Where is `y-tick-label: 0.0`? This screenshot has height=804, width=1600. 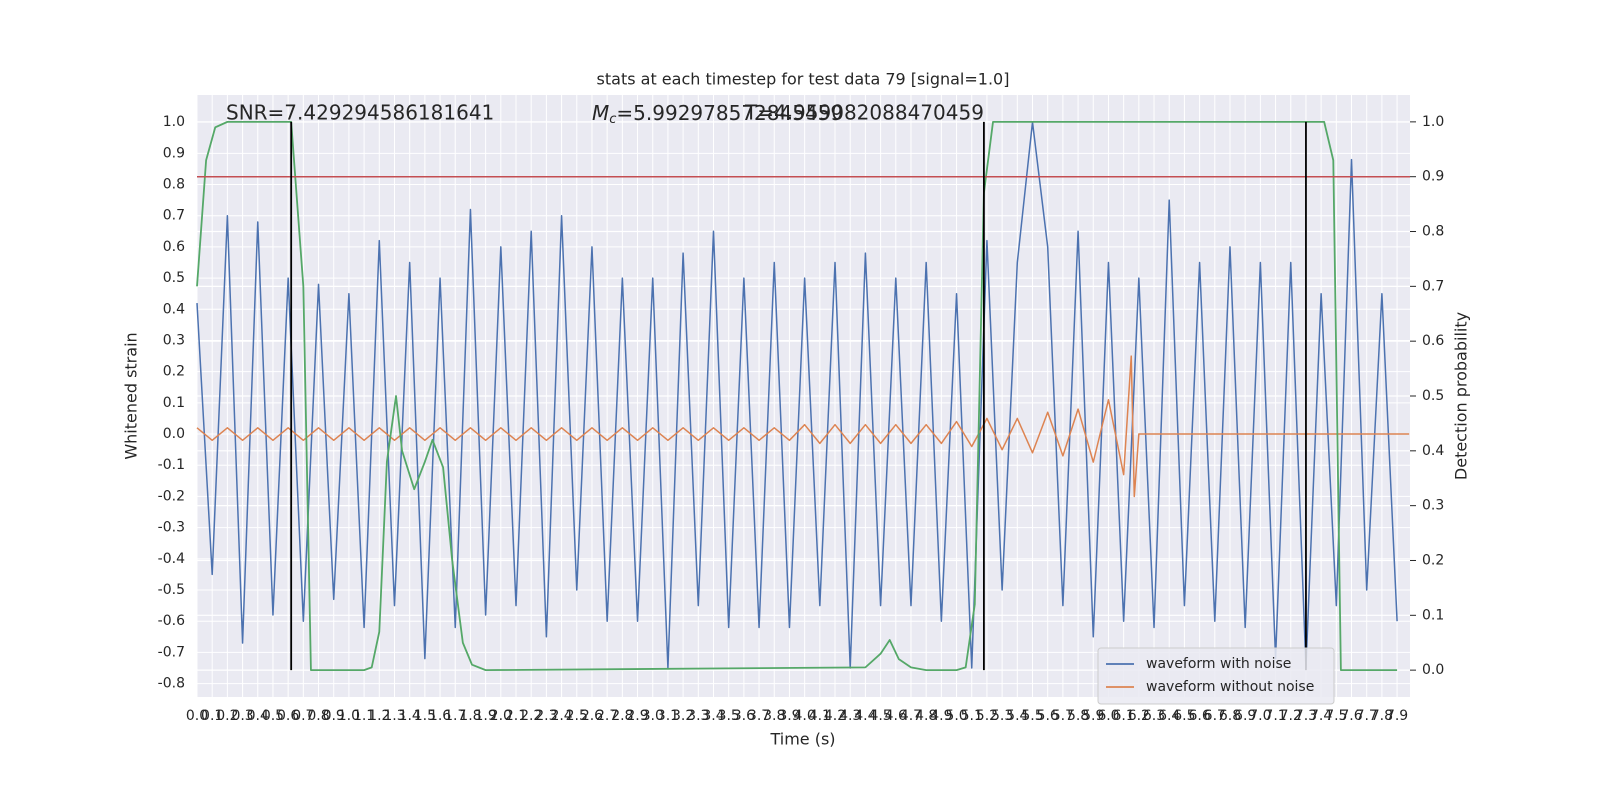 y-tick-label: 0.0 is located at coordinates (174, 434).